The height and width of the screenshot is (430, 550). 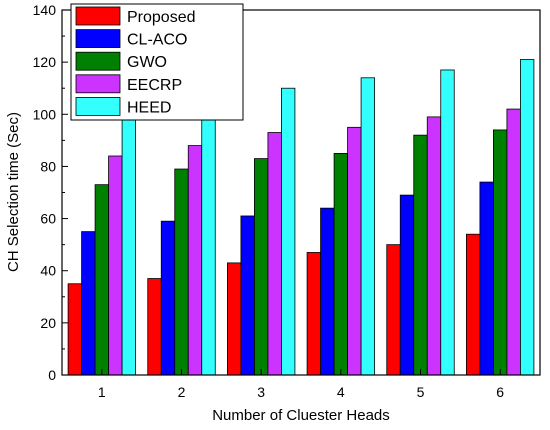 What do you see at coordinates (301, 415) in the screenshot?
I see `x-axis-title: Number of Cluester Heads` at bounding box center [301, 415].